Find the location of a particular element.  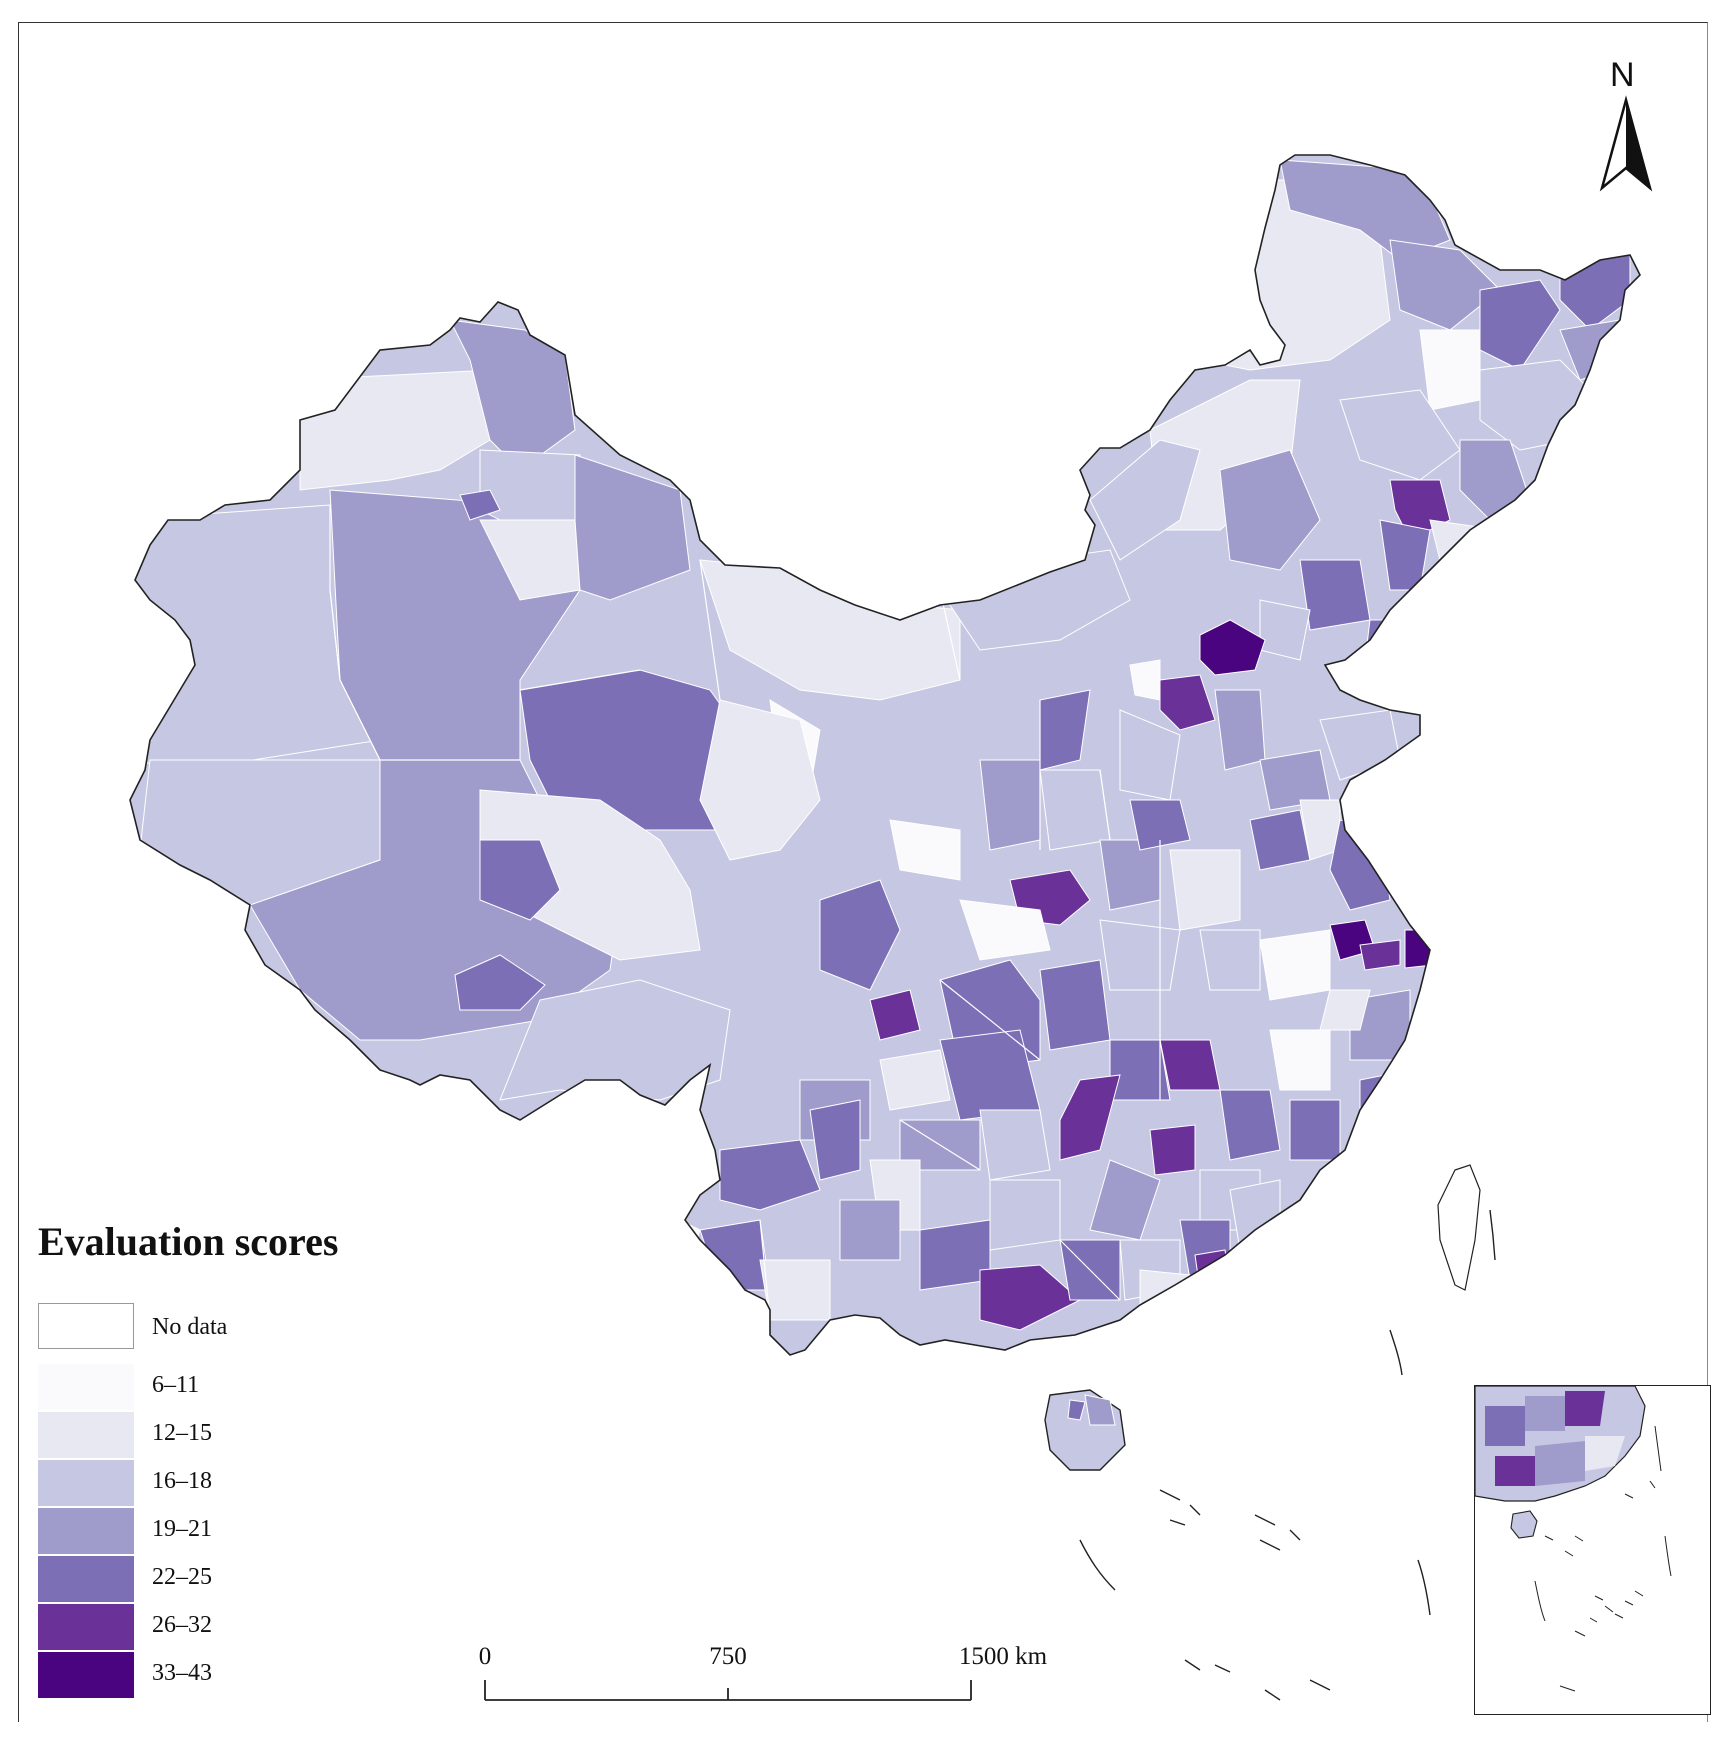

legend-label: 16–18 is located at coordinates (182, 1481).